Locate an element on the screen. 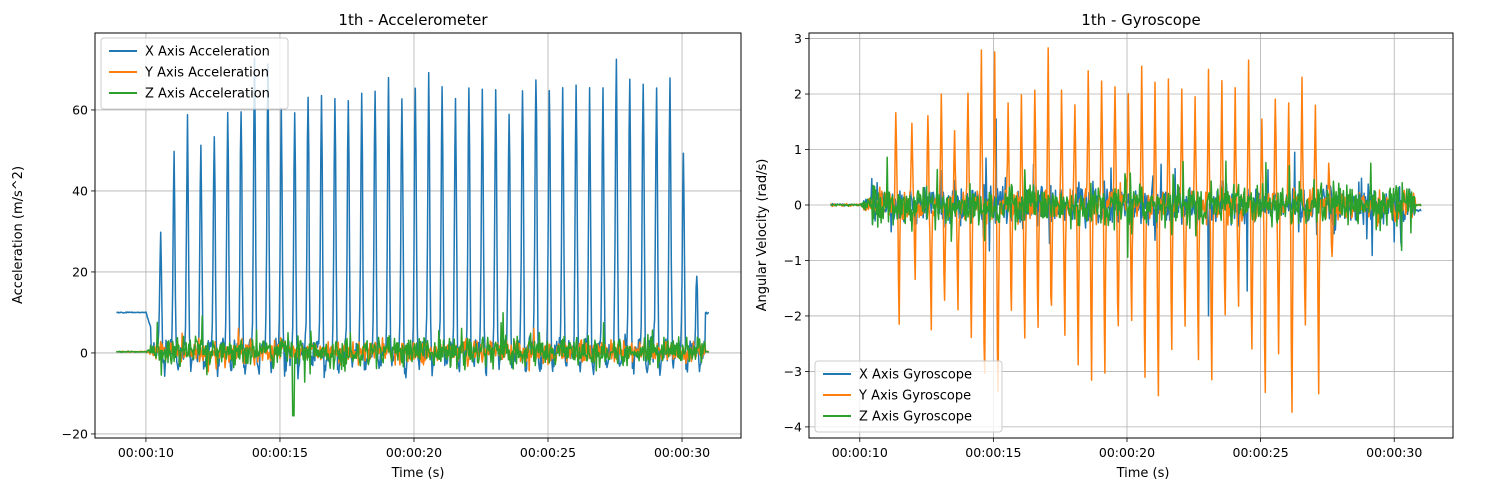 Image resolution: width=1489 pixels, height=490 pixels. legend-entry: X Axis Acceleration is located at coordinates (207, 52).